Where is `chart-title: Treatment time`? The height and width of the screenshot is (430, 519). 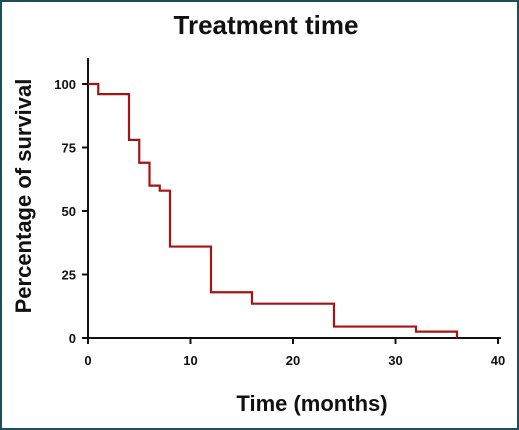 chart-title: Treatment time is located at coordinates (266, 25).